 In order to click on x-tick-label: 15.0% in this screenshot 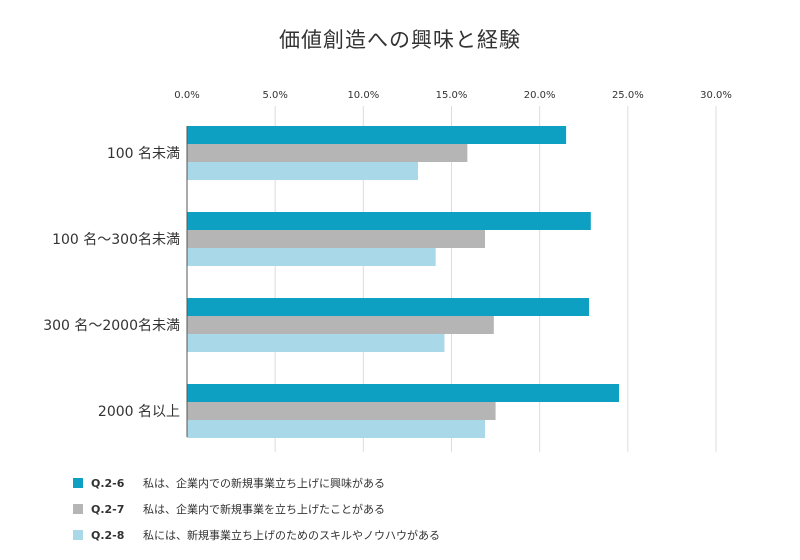, I will do `click(452, 95)`.